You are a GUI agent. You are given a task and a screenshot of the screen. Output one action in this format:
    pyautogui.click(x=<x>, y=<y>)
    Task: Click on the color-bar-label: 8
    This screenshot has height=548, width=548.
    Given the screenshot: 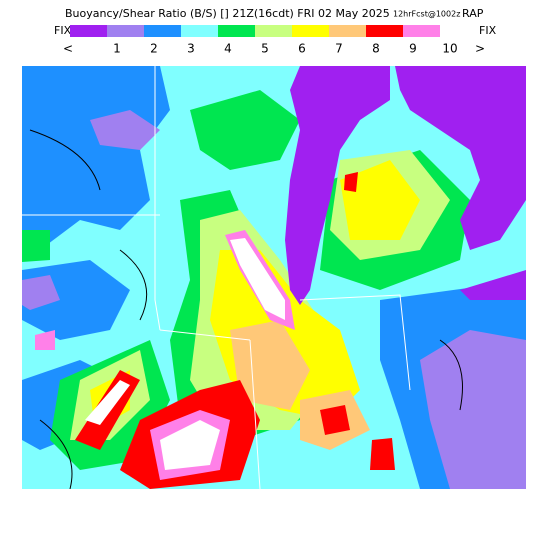 What is the action you would take?
    pyautogui.click(x=376, y=49)
    